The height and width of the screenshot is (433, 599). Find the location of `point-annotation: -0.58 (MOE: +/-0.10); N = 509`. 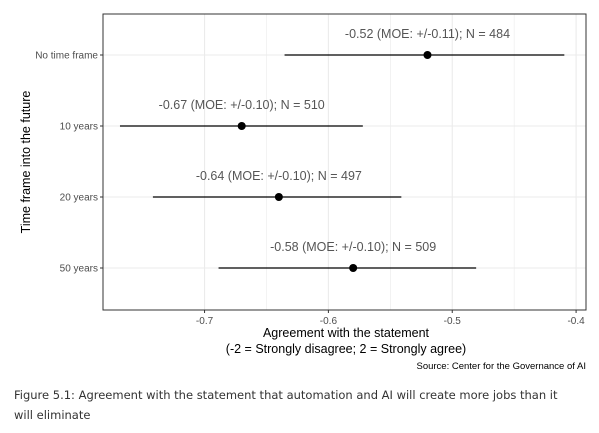

point-annotation: -0.58 (MOE: +/-0.10); N = 509 is located at coordinates (353, 247).